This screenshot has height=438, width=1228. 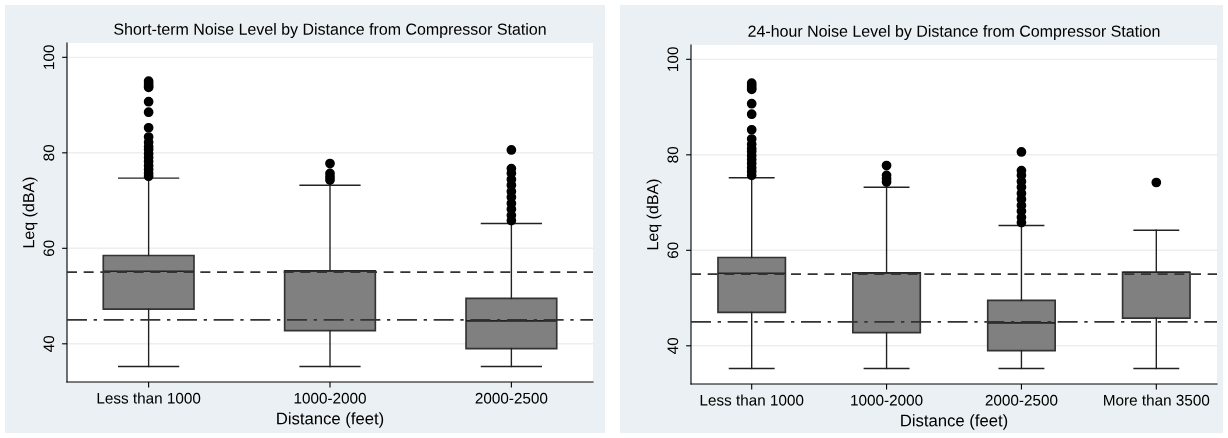 What do you see at coordinates (1157, 400) in the screenshot?
I see `x-tick-label: More than 3500` at bounding box center [1157, 400].